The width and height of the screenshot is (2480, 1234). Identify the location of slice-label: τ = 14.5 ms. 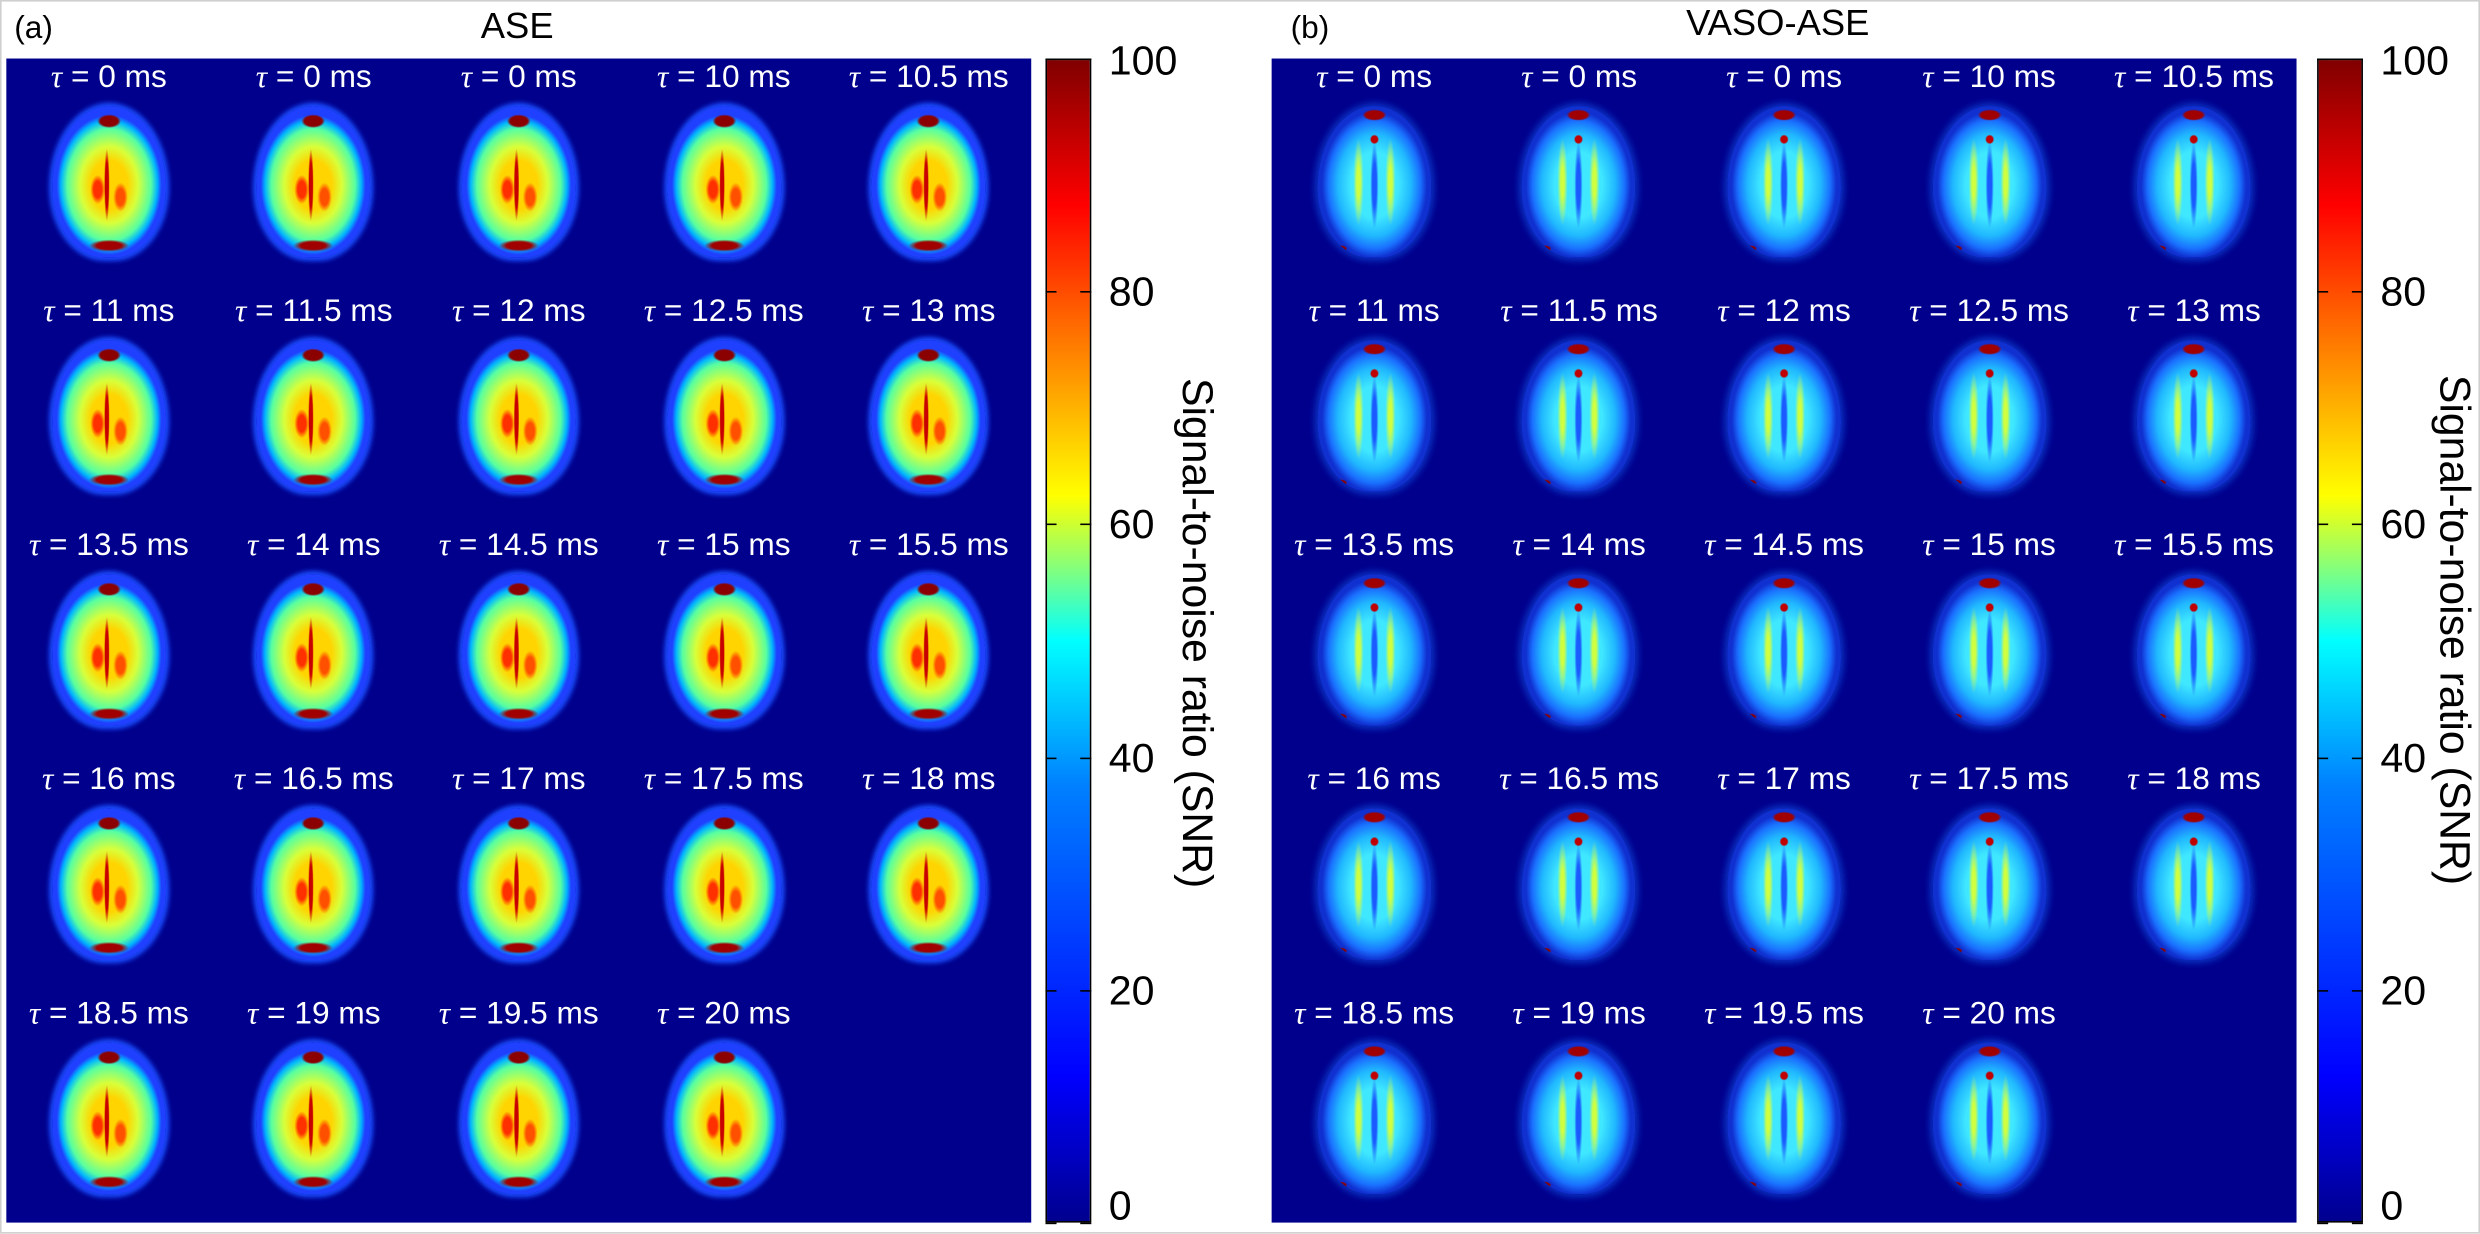
(518, 546).